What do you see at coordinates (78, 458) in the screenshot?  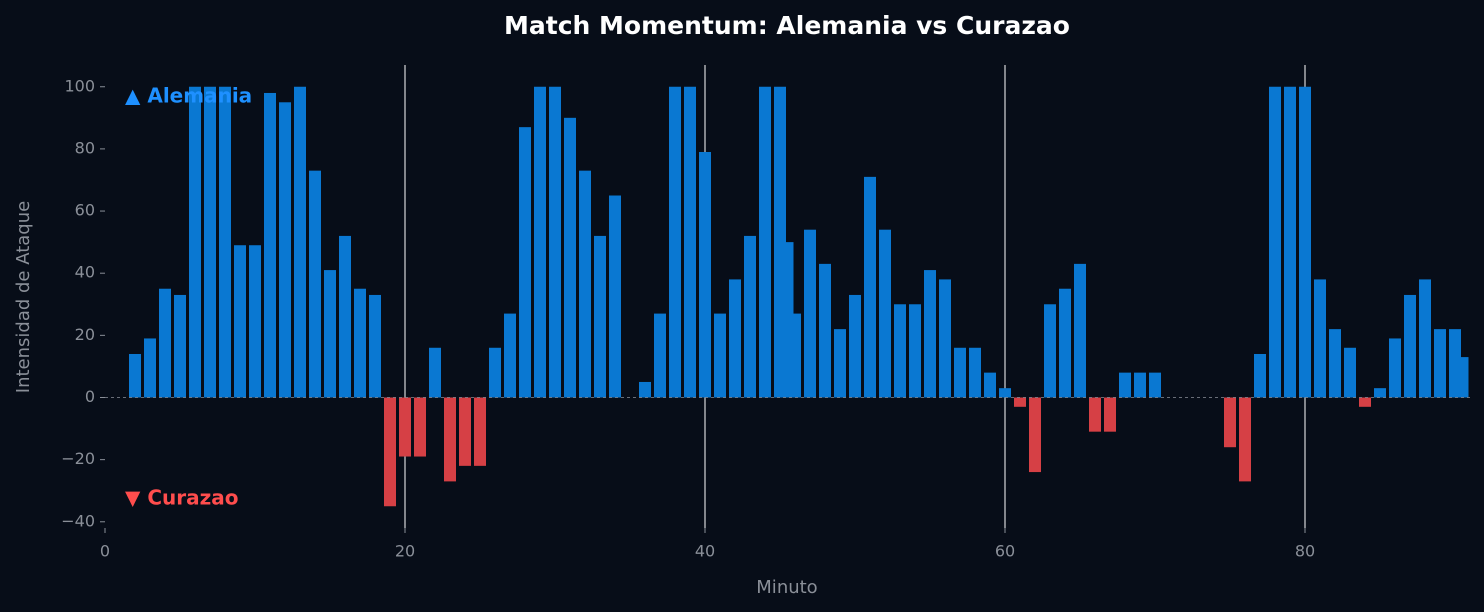 I see `y-tick-label: −20` at bounding box center [78, 458].